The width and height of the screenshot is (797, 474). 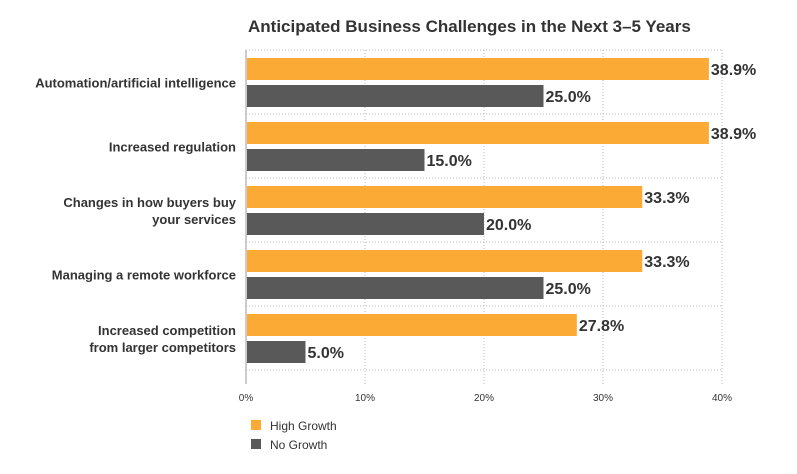 What do you see at coordinates (167, 330) in the screenshot?
I see `category-label: Increased competition` at bounding box center [167, 330].